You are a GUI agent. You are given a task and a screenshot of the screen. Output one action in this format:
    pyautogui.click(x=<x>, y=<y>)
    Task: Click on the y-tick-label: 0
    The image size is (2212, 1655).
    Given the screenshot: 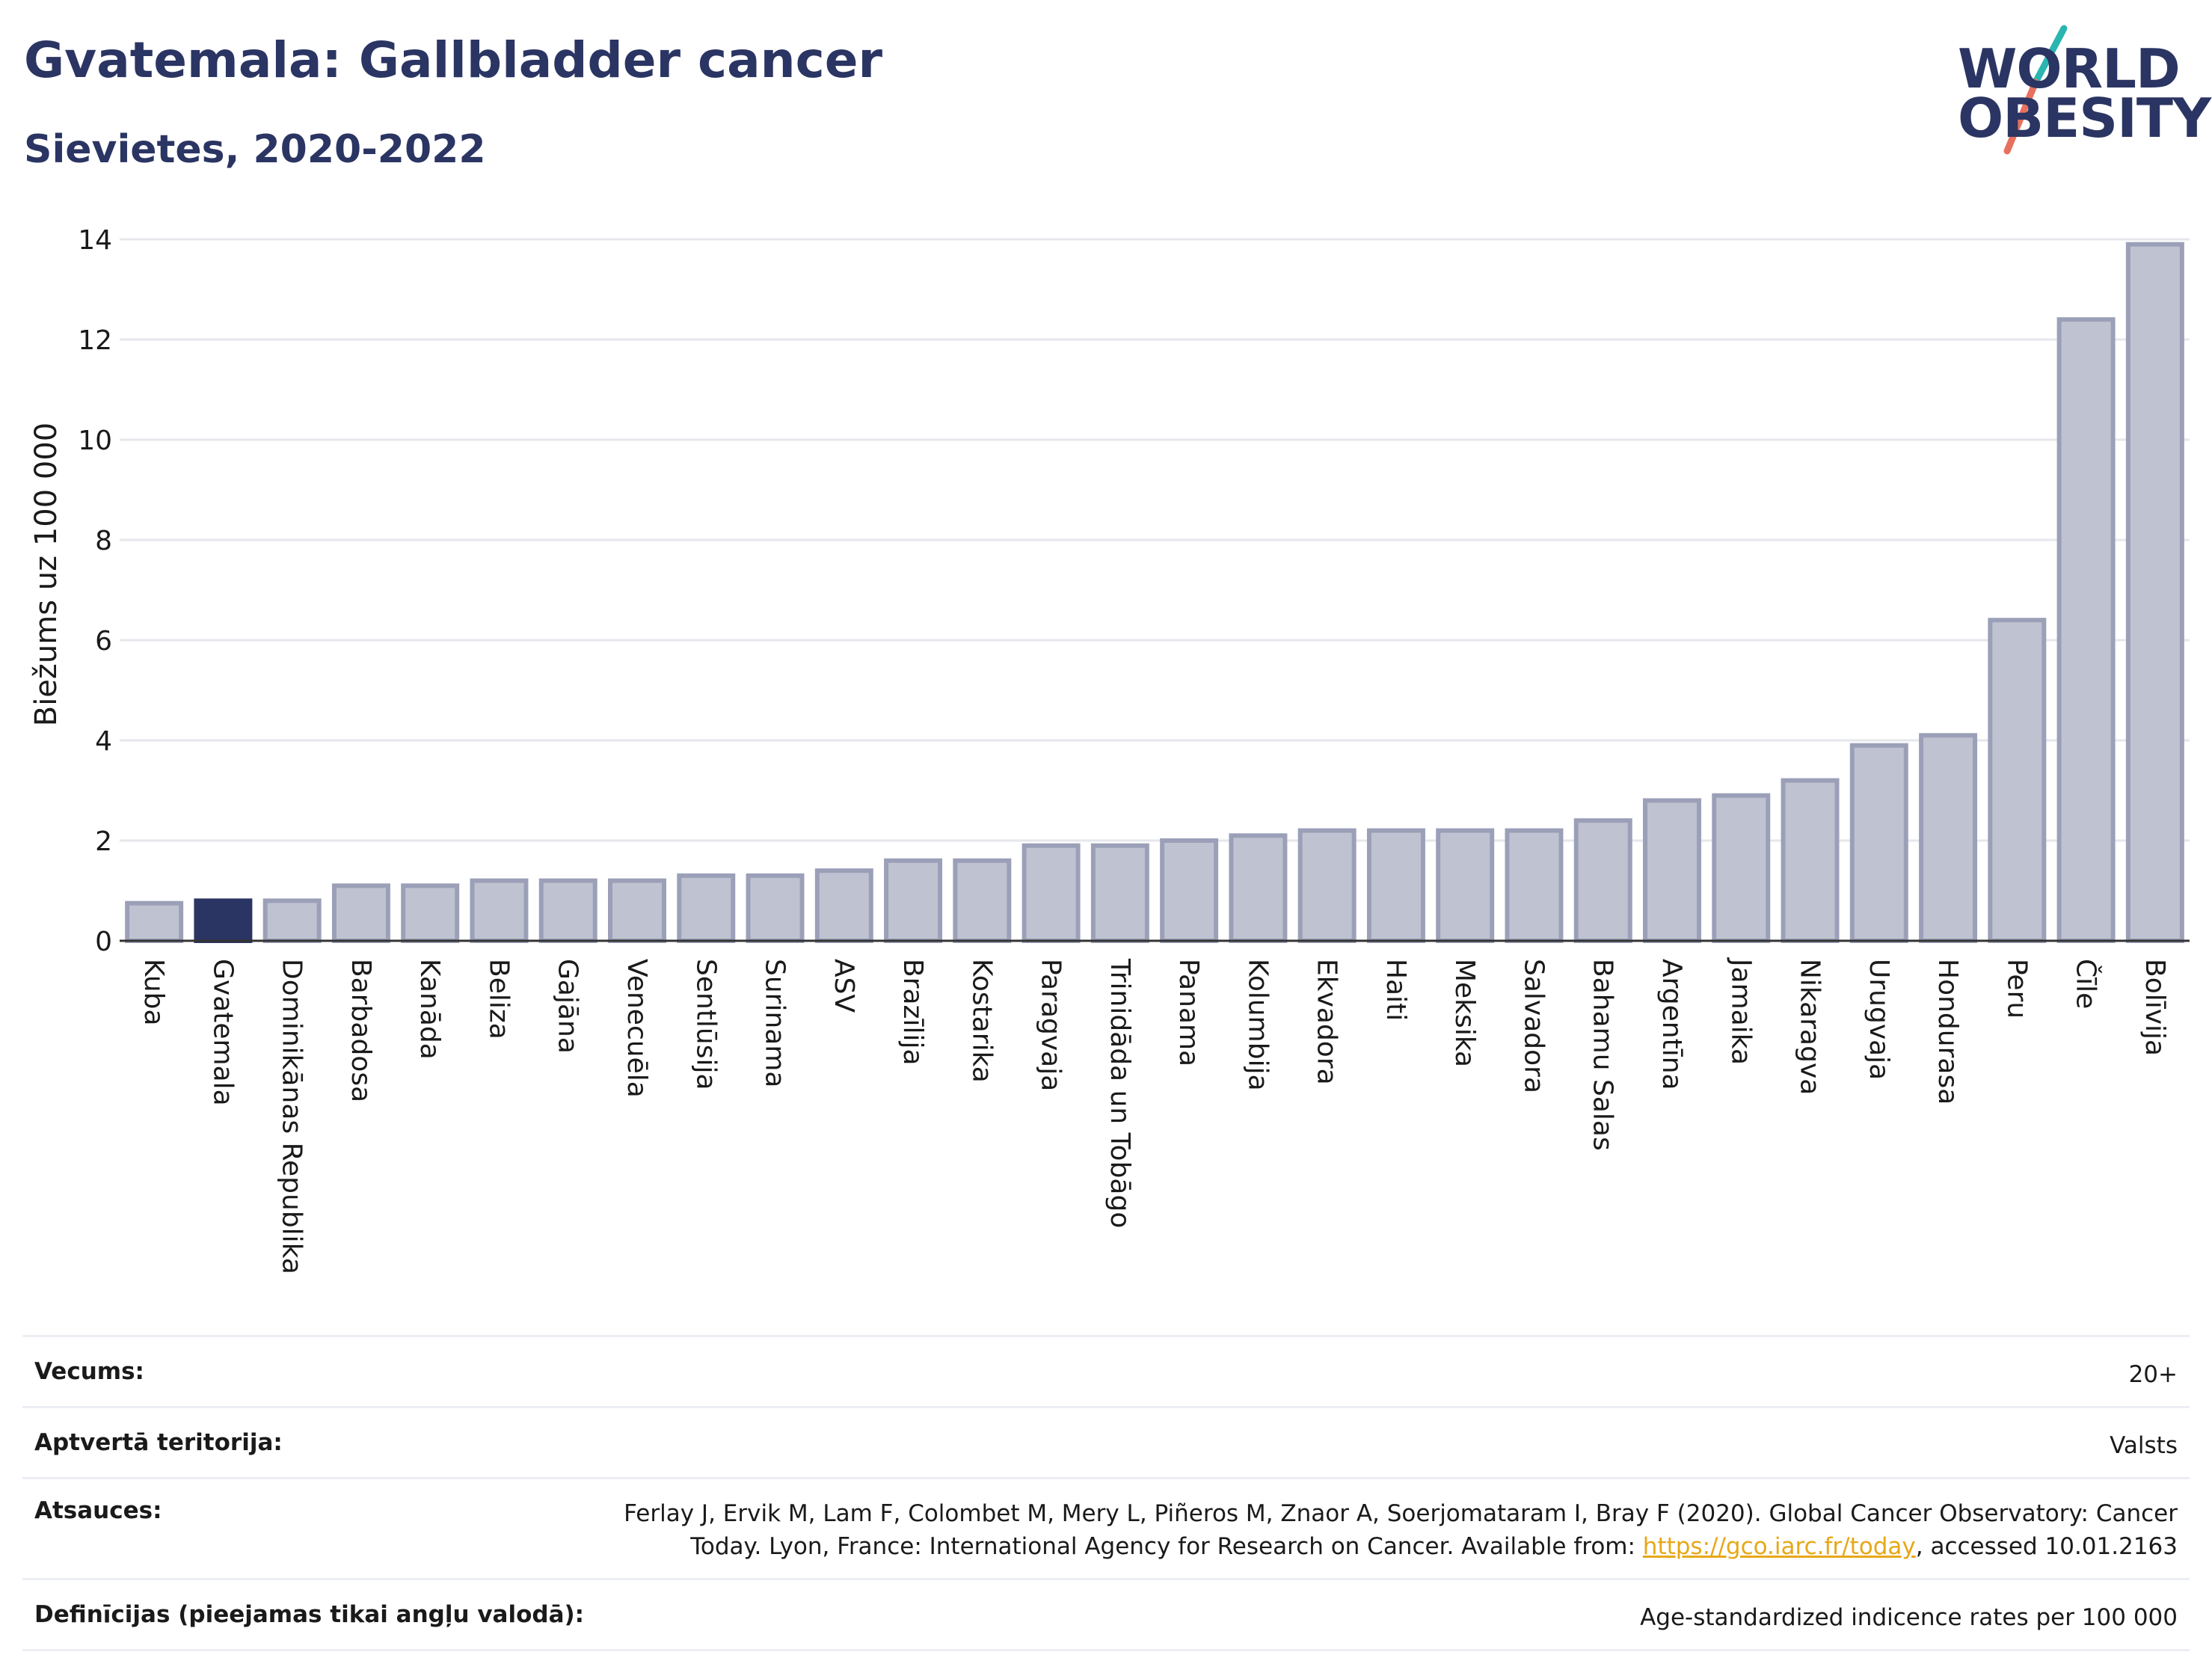 What is the action you would take?
    pyautogui.click(x=103, y=942)
    